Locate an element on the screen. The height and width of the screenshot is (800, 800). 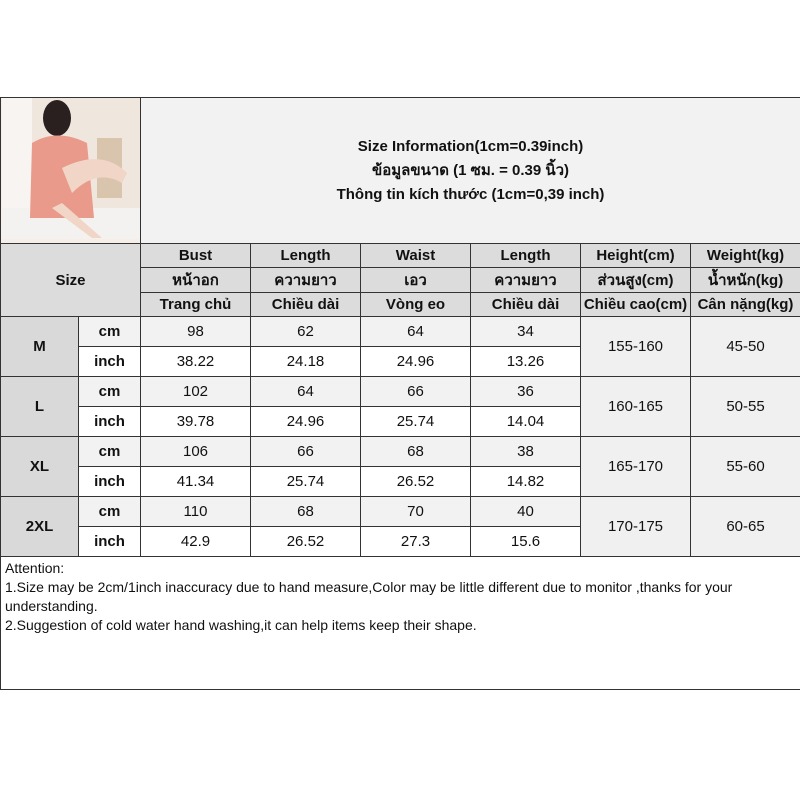
size-row-inch: inch 42.9 26.52 27.3 15.6 is located at coordinates (400, 541).